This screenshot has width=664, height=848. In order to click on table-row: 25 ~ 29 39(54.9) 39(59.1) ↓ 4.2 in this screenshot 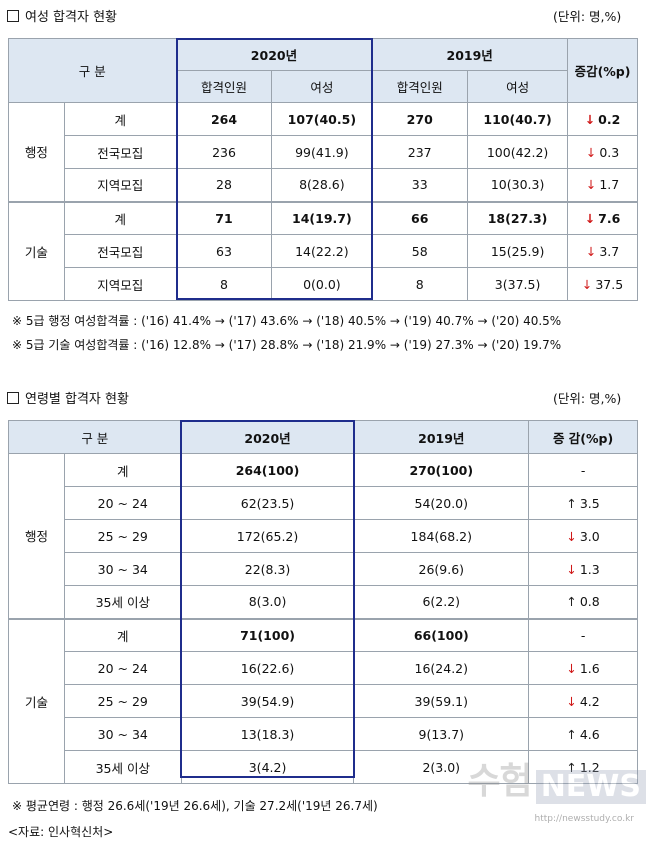, I will do `click(323, 701)`.